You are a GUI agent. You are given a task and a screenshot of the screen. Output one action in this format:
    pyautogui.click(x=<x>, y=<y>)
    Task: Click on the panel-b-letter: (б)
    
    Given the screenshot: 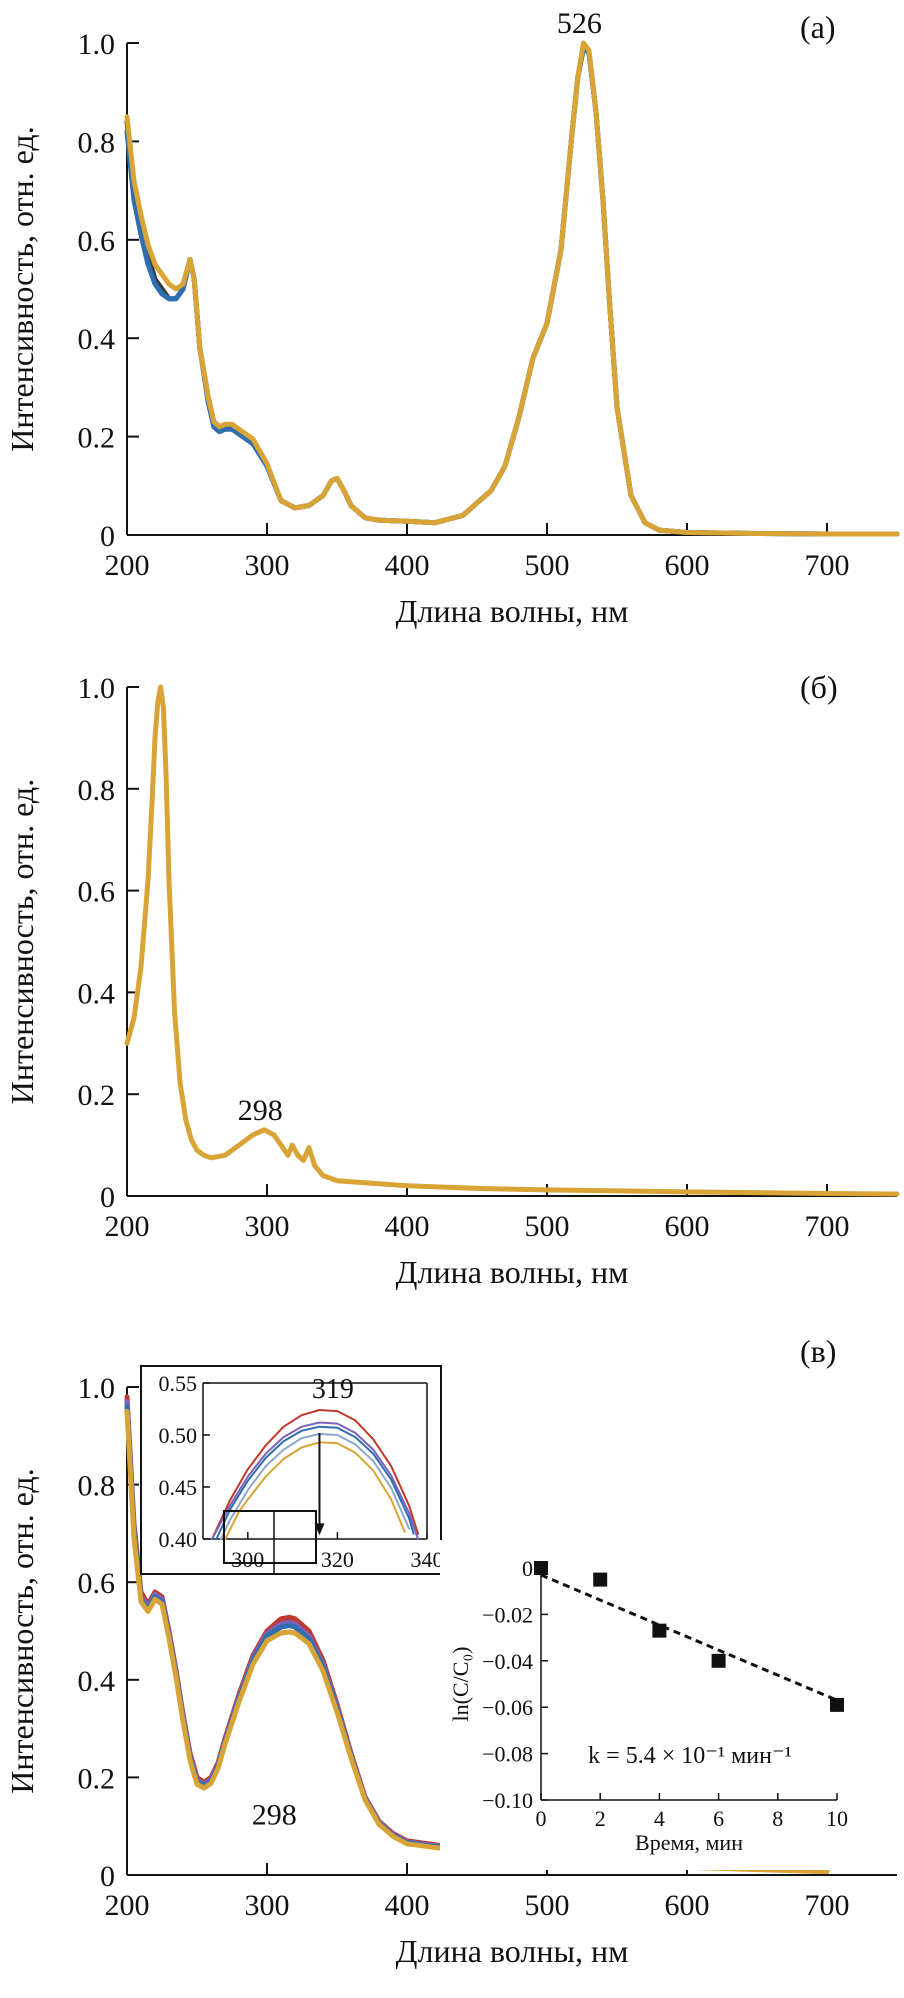 What is the action you would take?
    pyautogui.click(x=819, y=687)
    